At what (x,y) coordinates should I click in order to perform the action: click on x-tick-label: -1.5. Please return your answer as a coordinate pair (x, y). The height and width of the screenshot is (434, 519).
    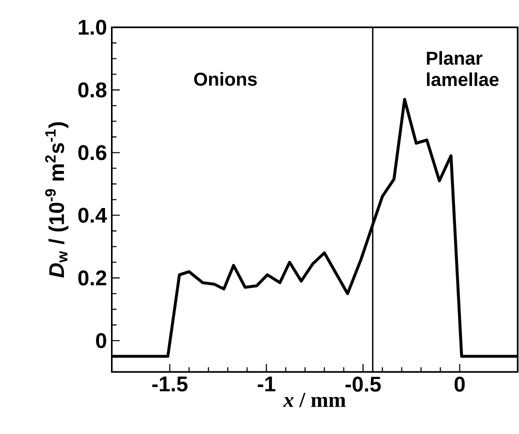
    Looking at the image, I should click on (170, 384).